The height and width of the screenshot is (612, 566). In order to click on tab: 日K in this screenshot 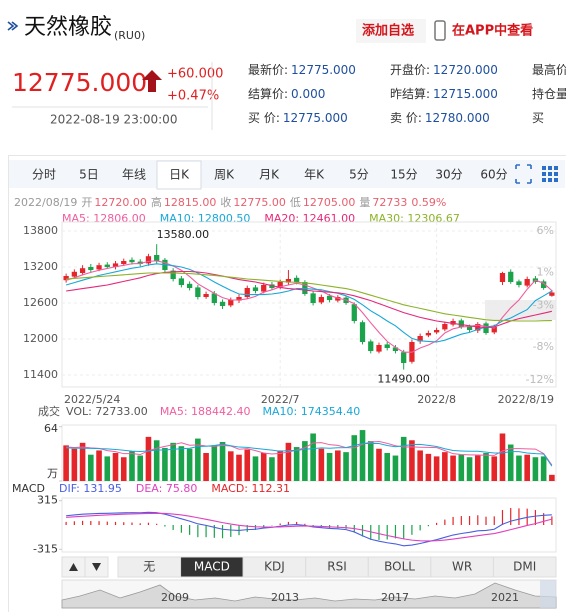, I will do `click(179, 175)`.